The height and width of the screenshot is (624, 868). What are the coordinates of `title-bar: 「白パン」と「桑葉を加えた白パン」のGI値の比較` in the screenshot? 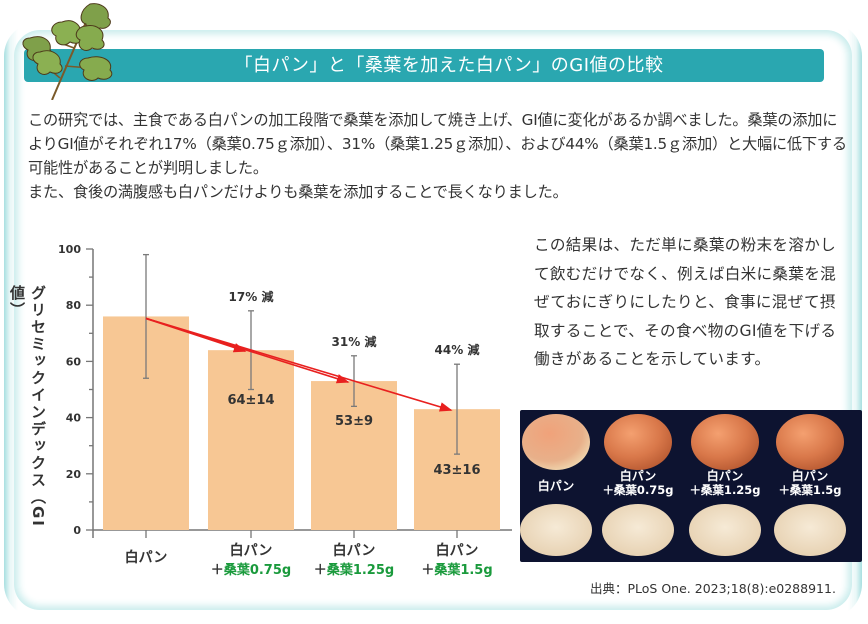 It's located at (424, 65).